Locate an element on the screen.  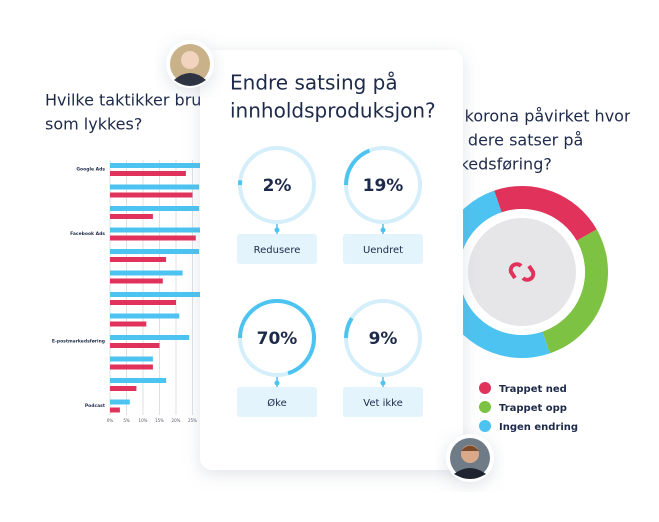
category-label: Facebook Ads is located at coordinates (87, 234).